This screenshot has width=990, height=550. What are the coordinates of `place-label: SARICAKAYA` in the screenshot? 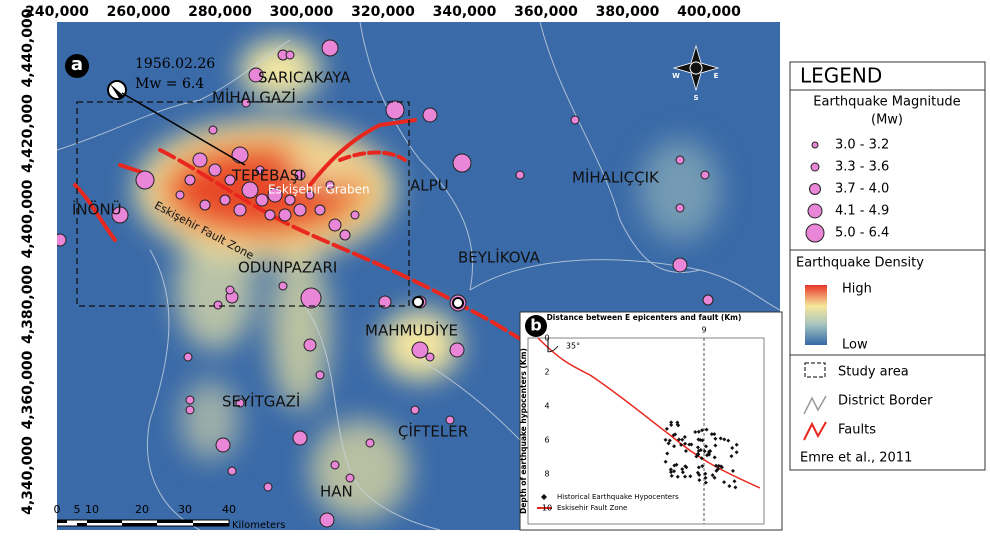 It's located at (304, 78).